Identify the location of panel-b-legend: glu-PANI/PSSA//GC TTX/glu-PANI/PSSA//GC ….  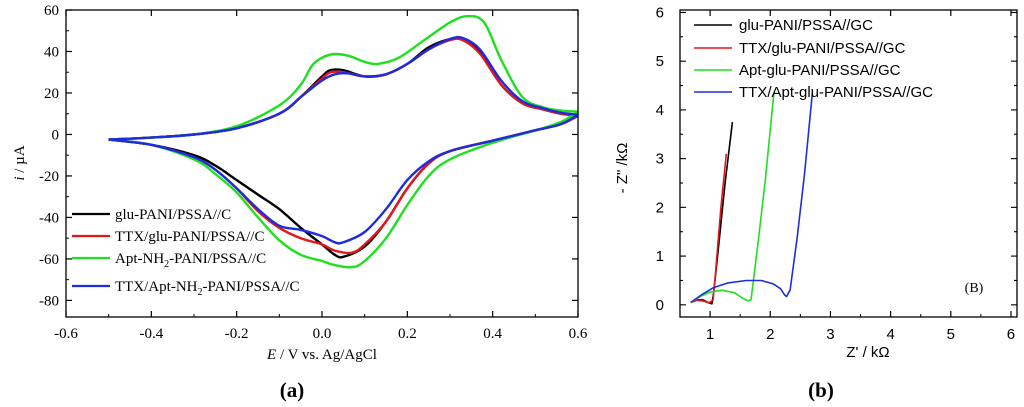
(813, 59).